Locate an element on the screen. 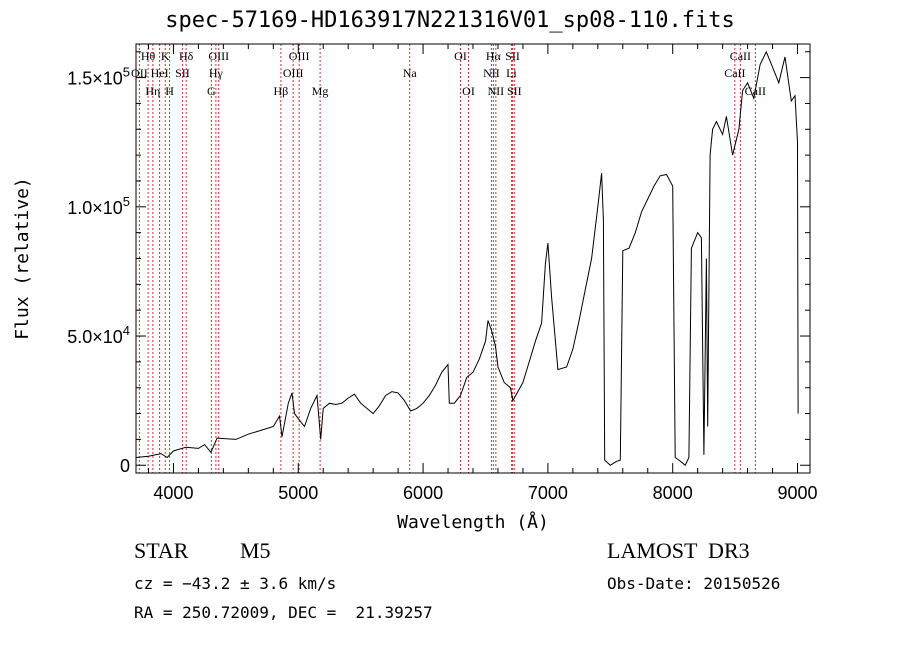 Image resolution: width=900 pixels, height=649 pixels. redshift-cz: cz = −43.2 ± 3.6 km/s is located at coordinates (235, 583).